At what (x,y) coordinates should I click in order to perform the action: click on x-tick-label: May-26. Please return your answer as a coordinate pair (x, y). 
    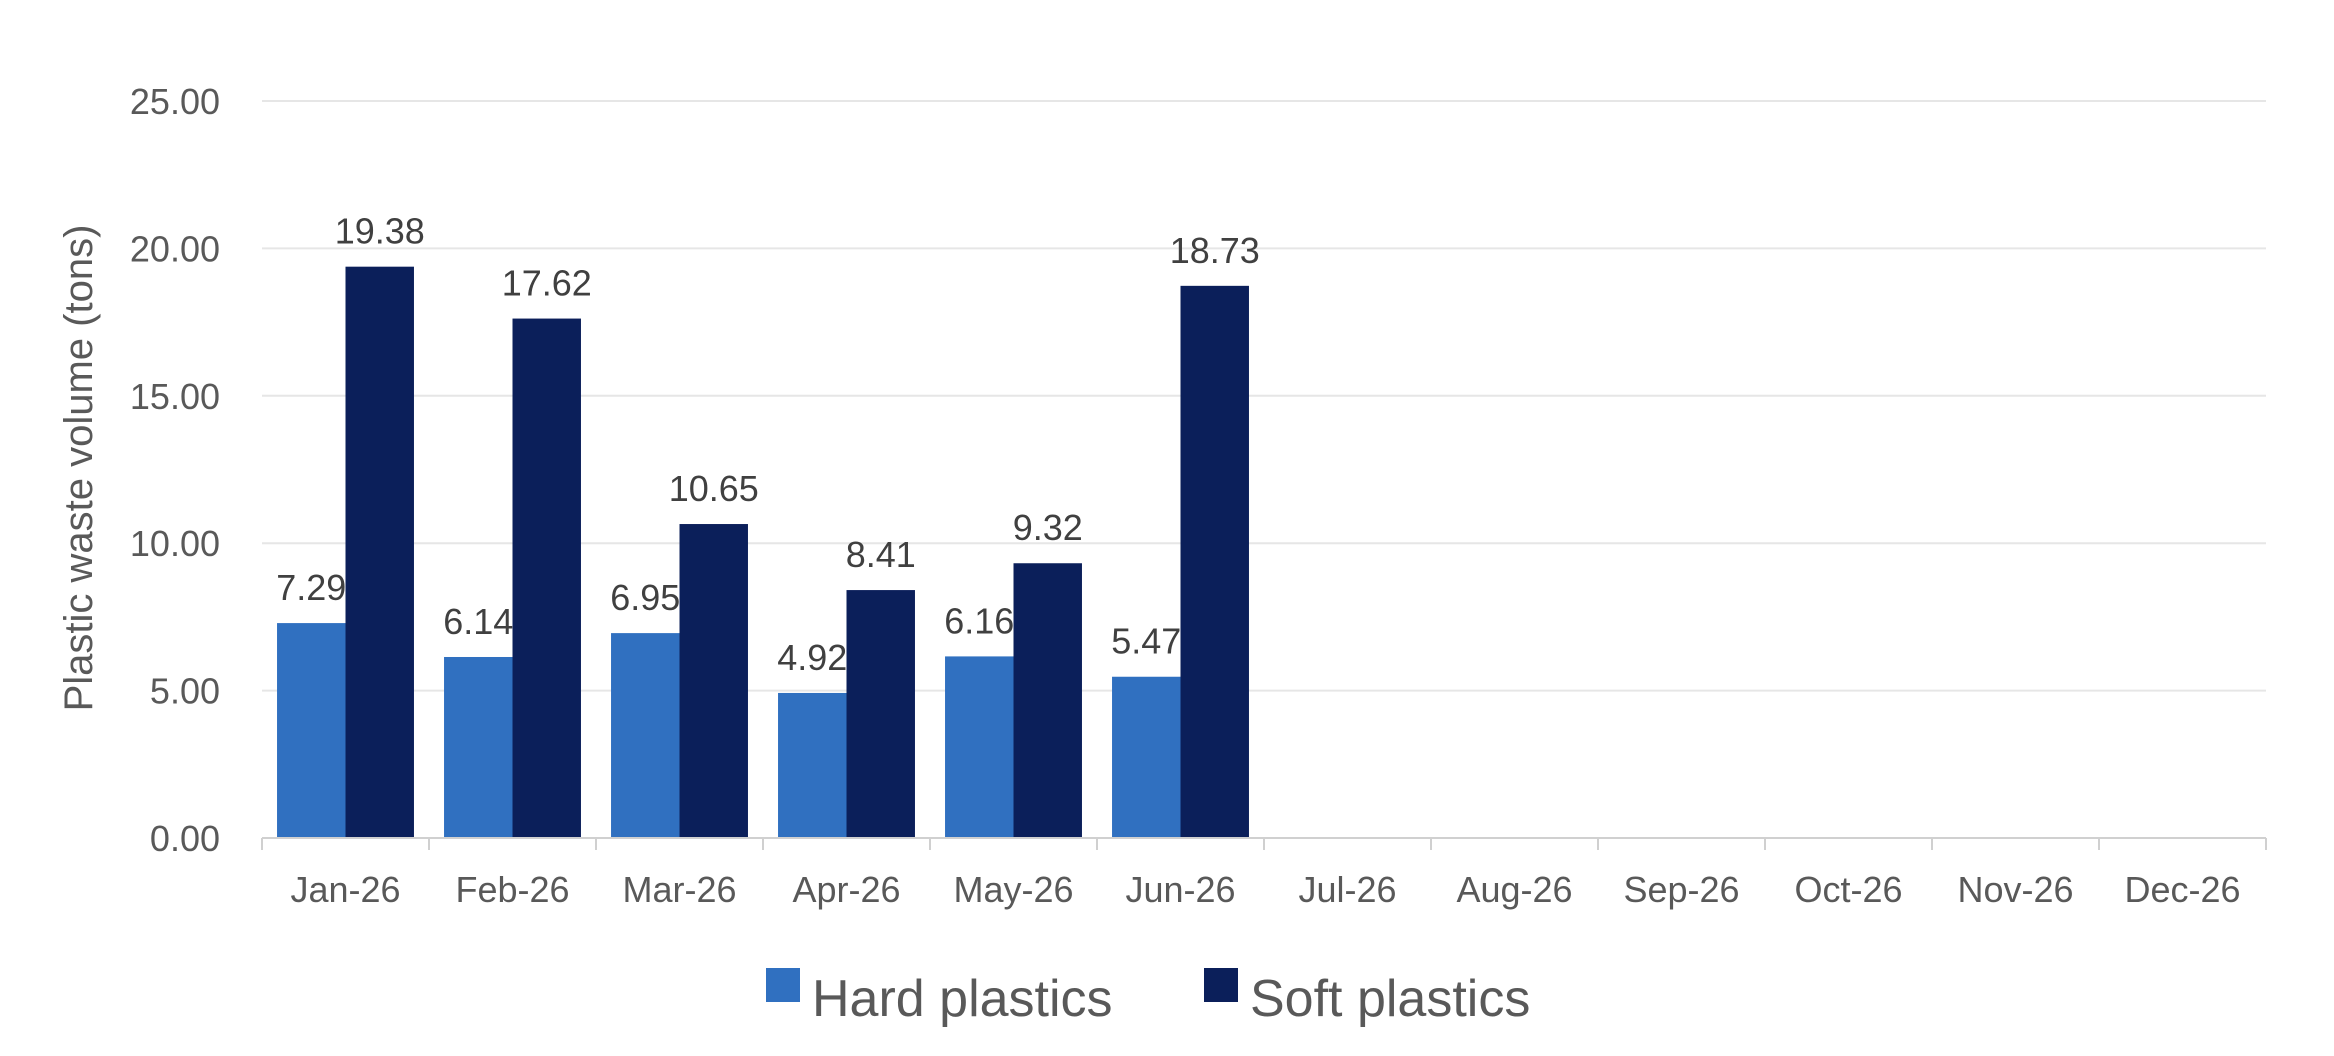
    Looking at the image, I should click on (1013, 889).